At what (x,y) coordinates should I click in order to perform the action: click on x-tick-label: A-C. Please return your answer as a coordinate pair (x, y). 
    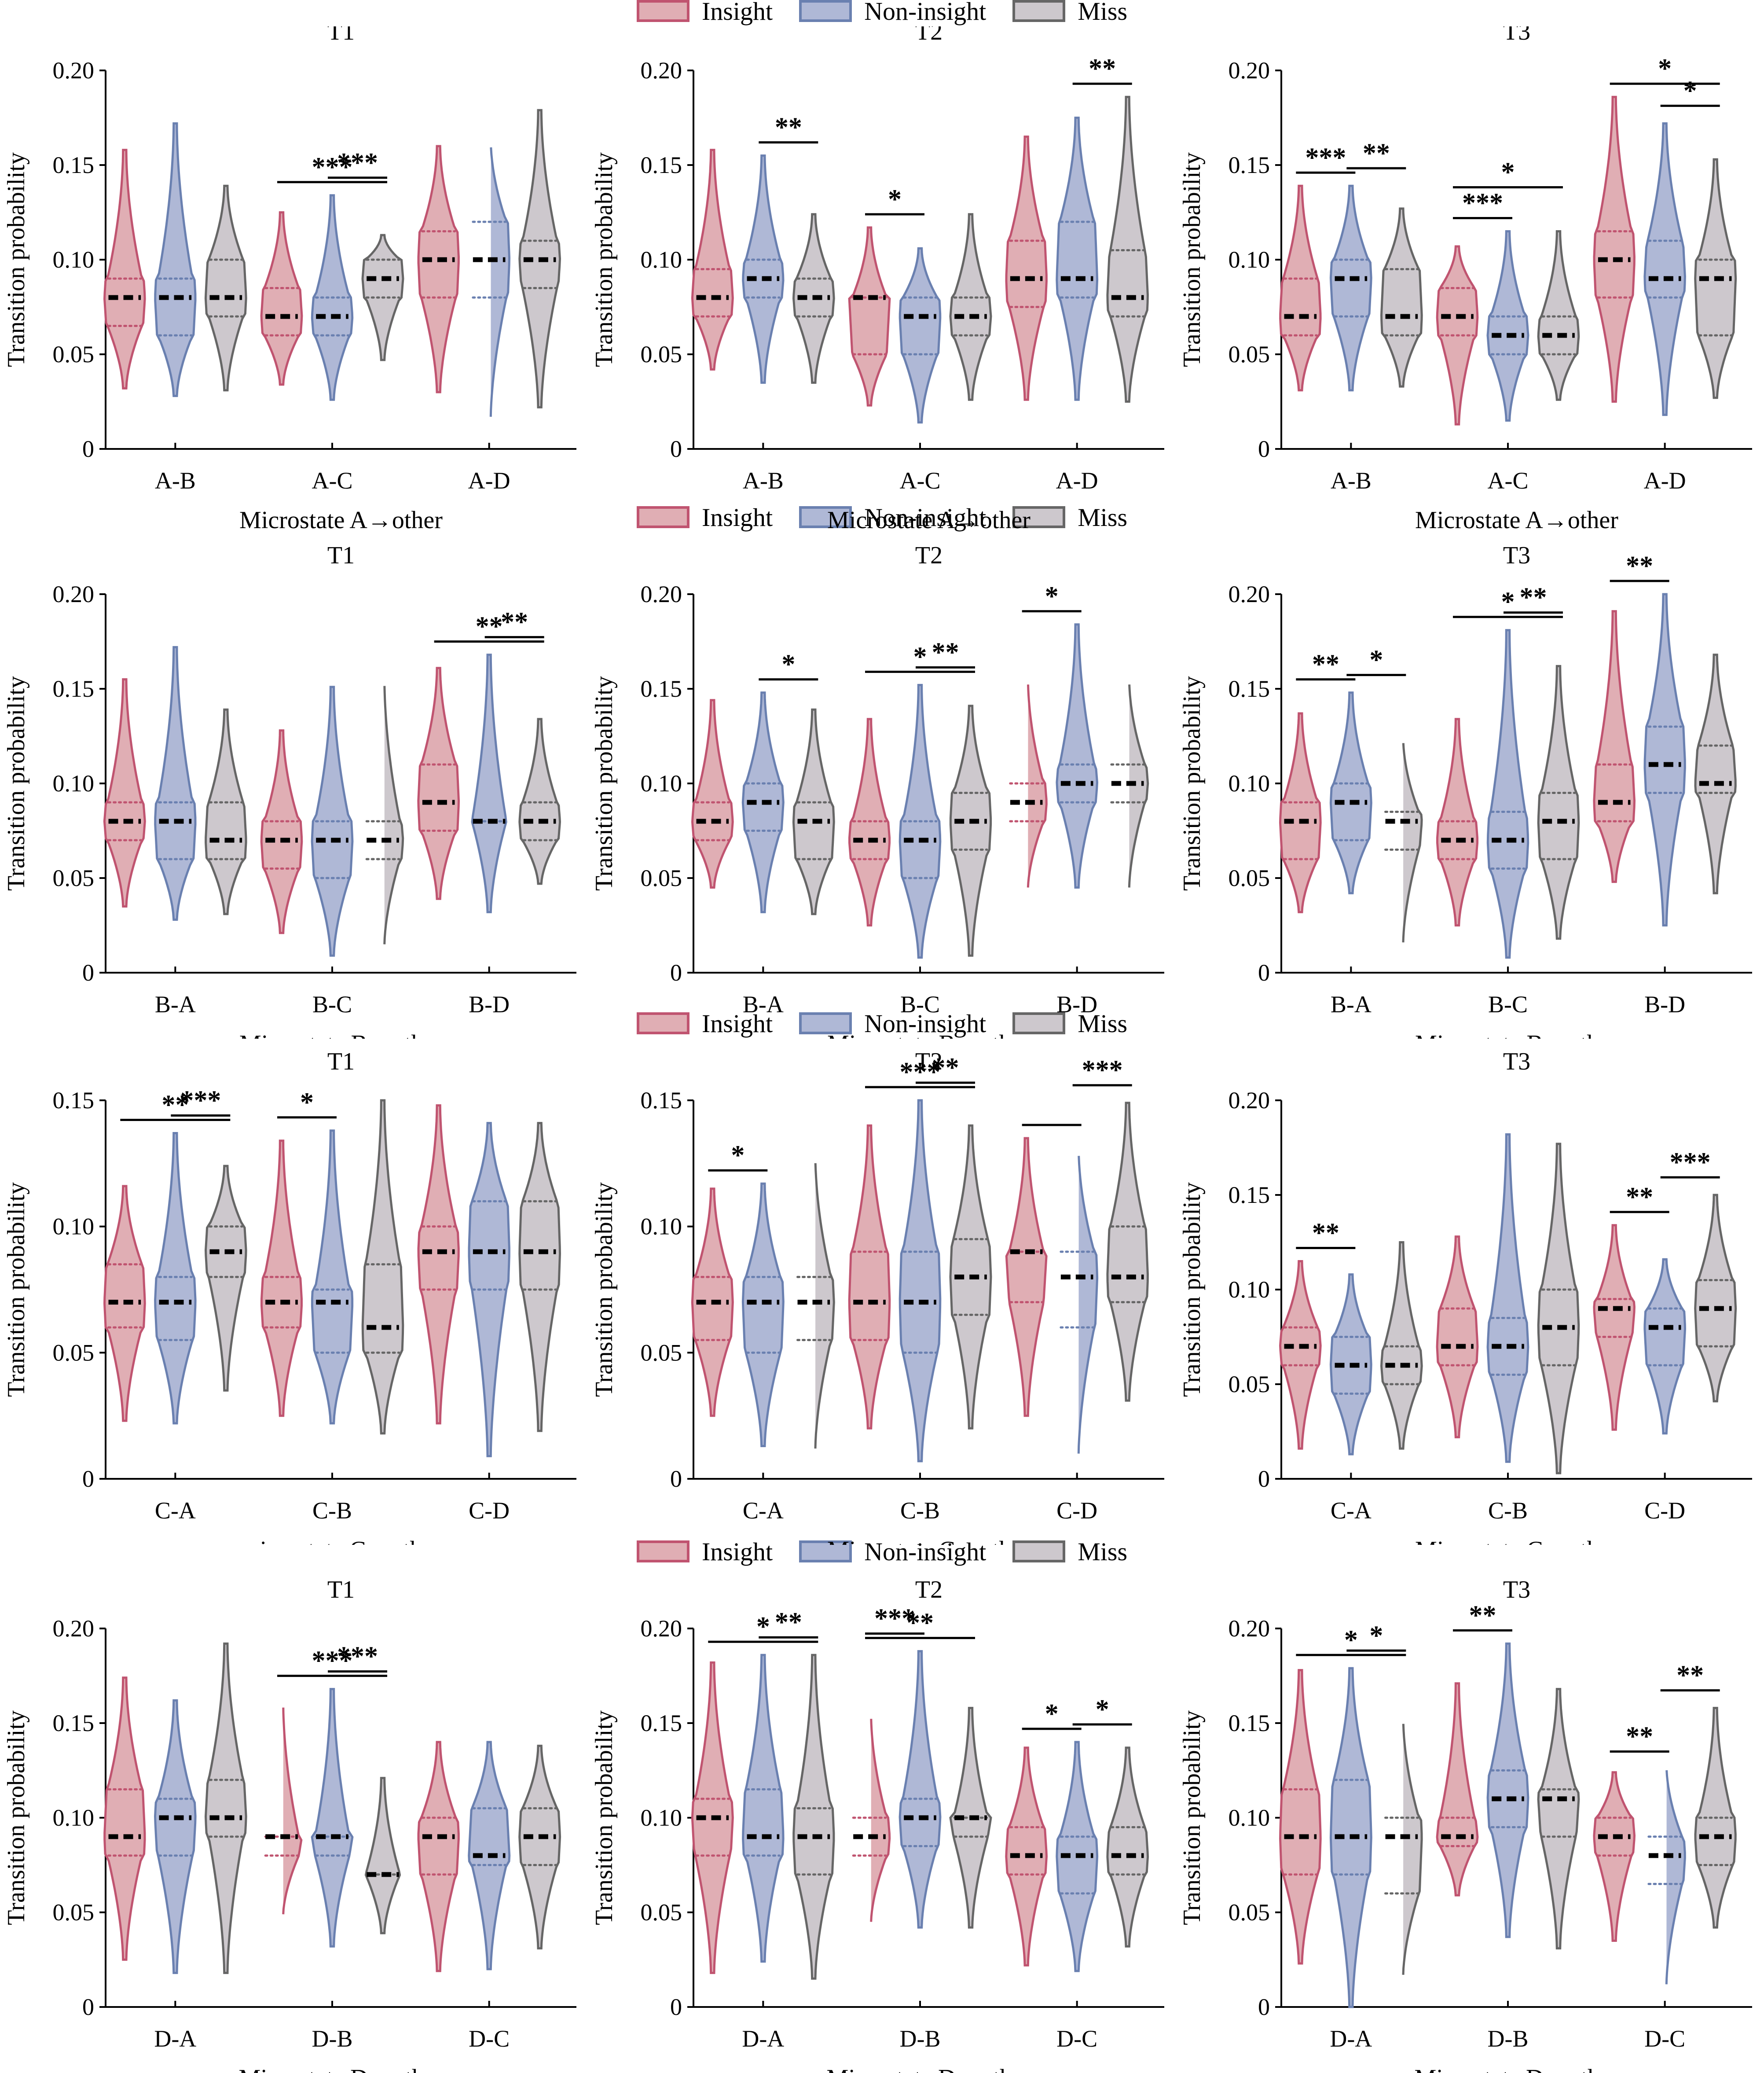
    Looking at the image, I should click on (920, 480).